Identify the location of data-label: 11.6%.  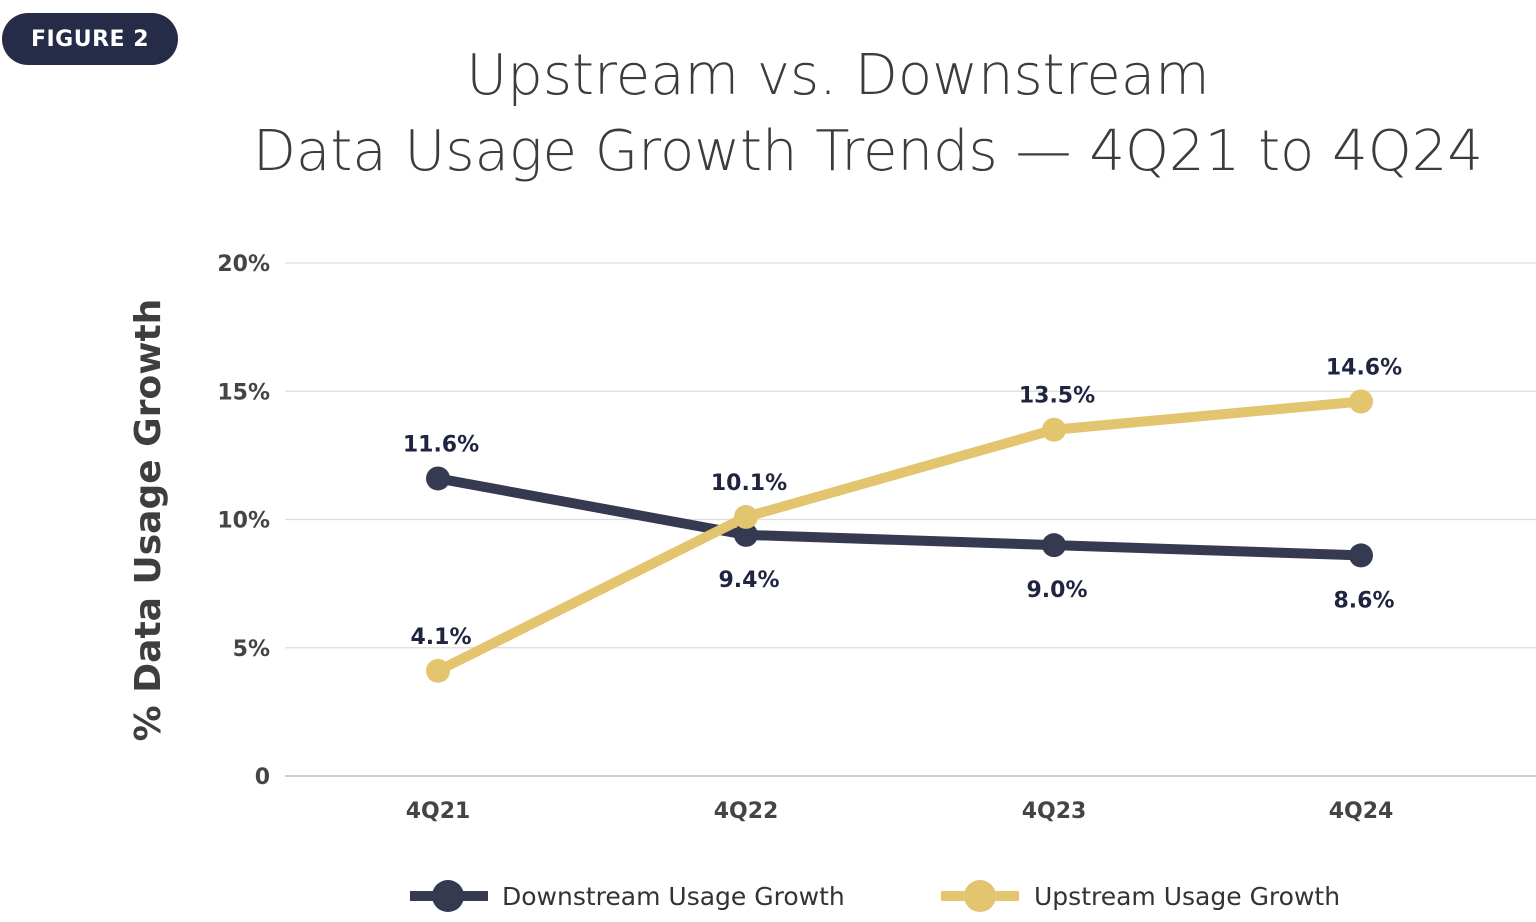
(441, 444).